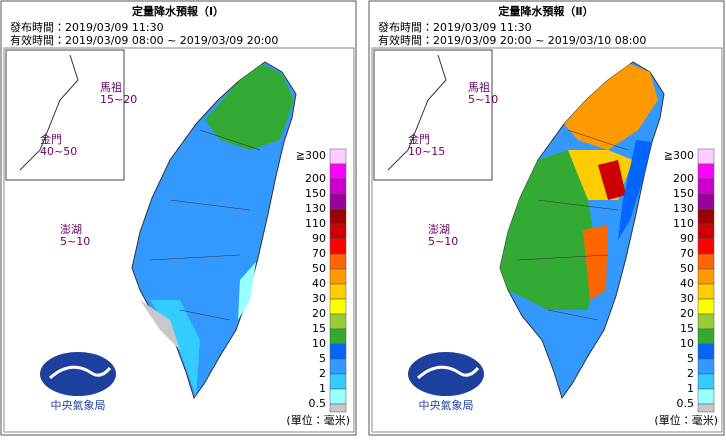  Describe the element at coordinates (315, 208) in the screenshot. I see `legend-label: 130` at that location.